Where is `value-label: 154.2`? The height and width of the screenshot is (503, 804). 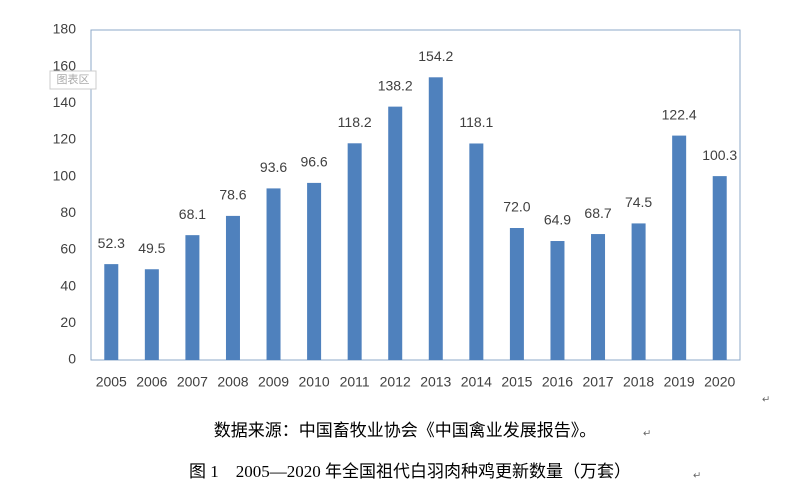
value-label: 154.2 is located at coordinates (435, 56).